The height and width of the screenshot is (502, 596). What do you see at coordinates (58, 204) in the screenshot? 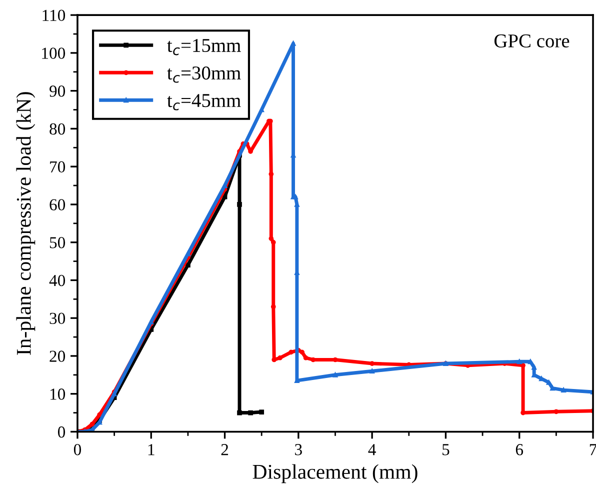
I see `y-tick-label: 60` at bounding box center [58, 204].